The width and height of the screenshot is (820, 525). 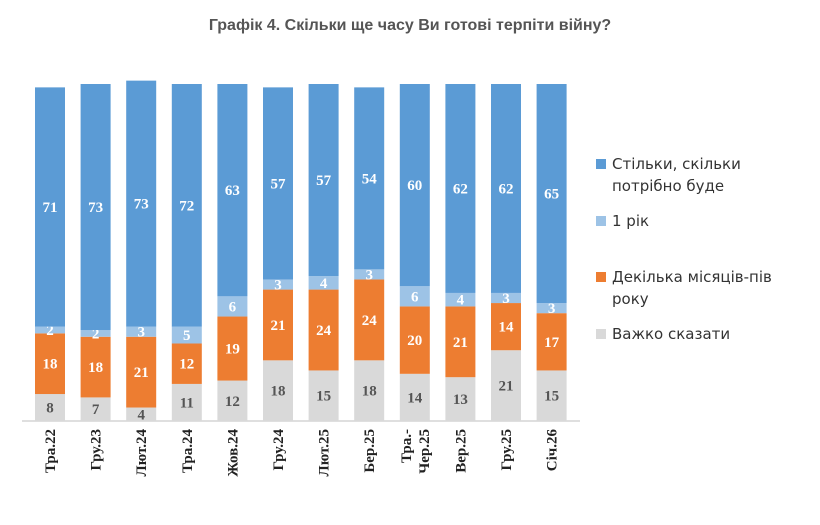 What do you see at coordinates (507, 328) in the screenshot?
I see `data-label-few-months: 14` at bounding box center [507, 328].